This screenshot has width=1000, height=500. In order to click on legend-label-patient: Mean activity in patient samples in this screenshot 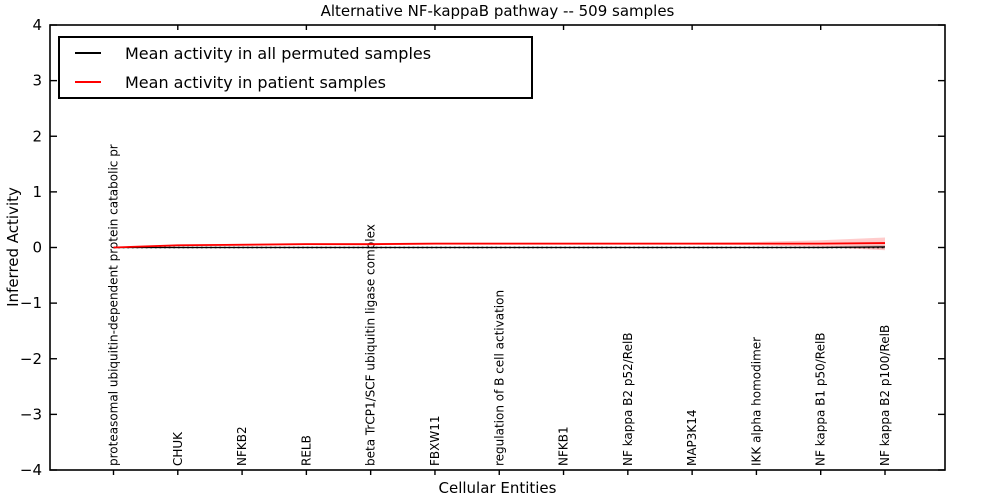, I will do `click(255, 82)`.